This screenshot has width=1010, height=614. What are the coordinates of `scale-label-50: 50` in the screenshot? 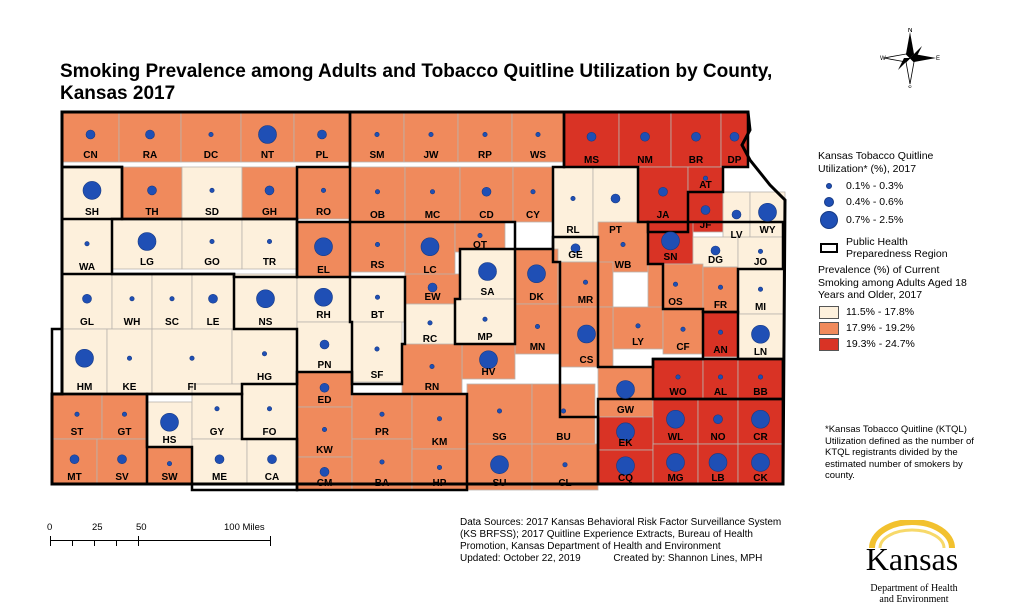 It's located at (141, 527).